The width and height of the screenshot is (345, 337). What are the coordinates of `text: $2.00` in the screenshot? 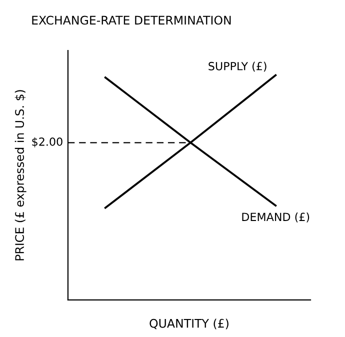 It's located at (47, 142).